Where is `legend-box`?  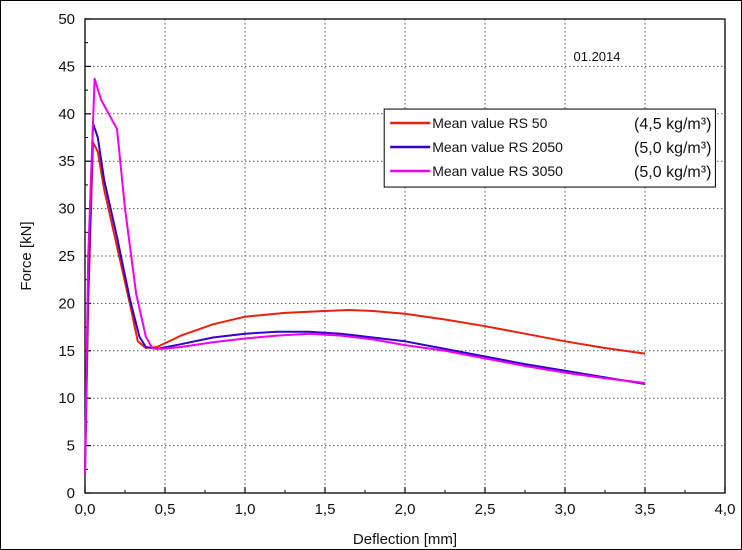 legend-box is located at coordinates (549, 148).